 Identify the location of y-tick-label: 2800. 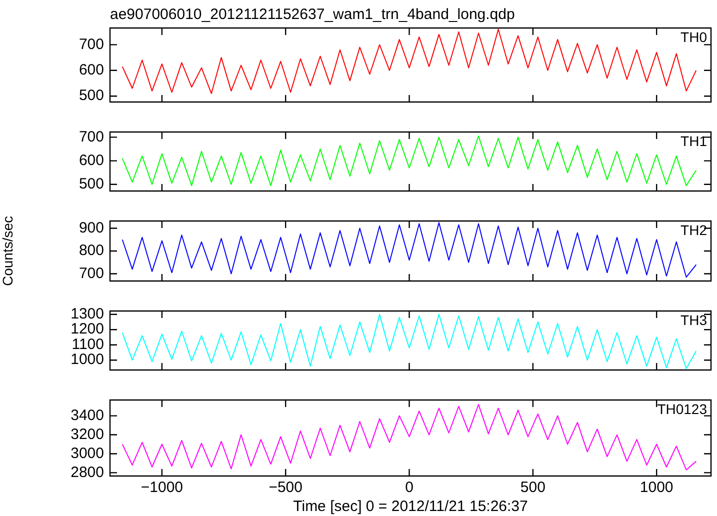
(87, 472).